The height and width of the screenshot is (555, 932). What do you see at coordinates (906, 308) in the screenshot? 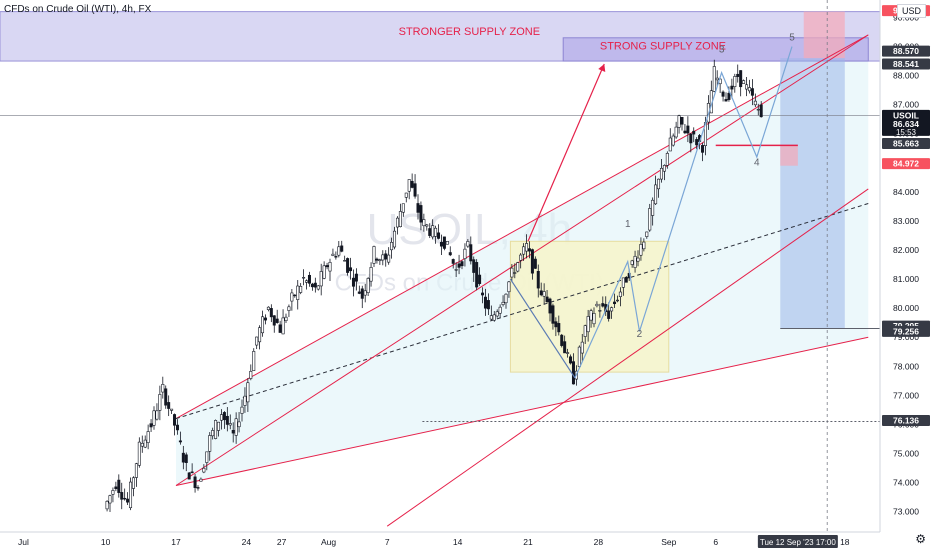
I see `y-tick-label: 80.000` at bounding box center [906, 308].